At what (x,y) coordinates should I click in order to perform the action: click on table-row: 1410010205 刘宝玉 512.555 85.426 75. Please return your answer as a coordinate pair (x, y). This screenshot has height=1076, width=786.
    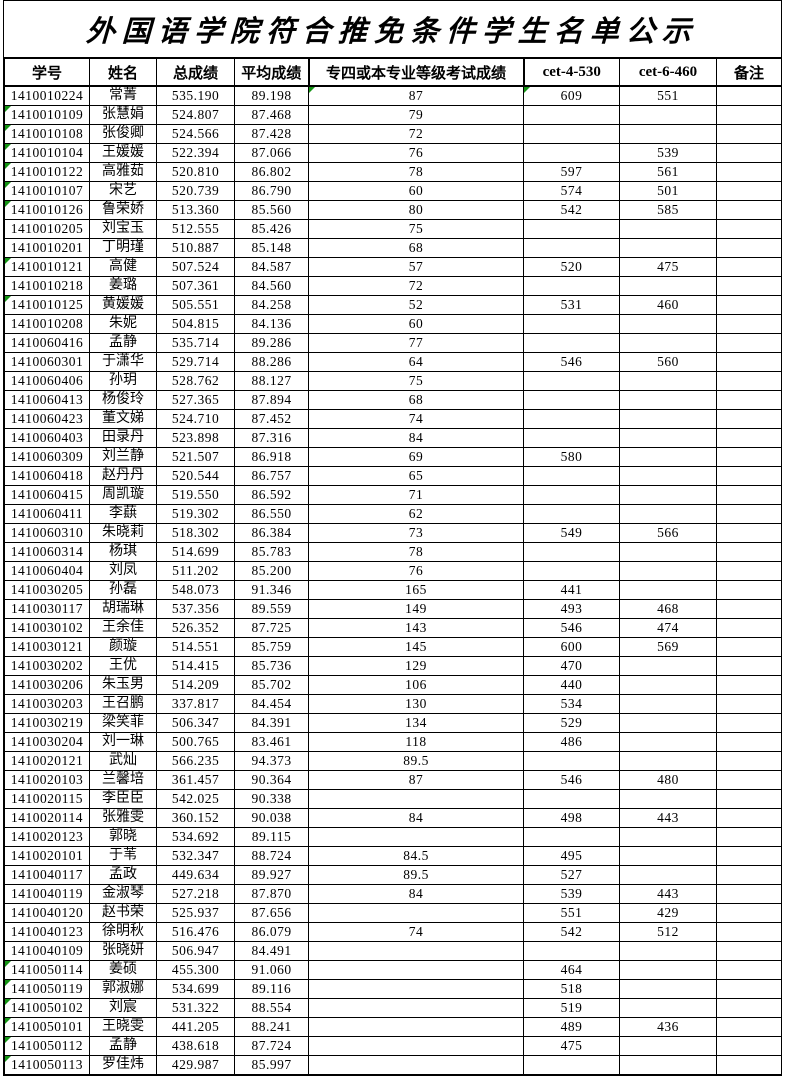
    Looking at the image, I should click on (393, 229).